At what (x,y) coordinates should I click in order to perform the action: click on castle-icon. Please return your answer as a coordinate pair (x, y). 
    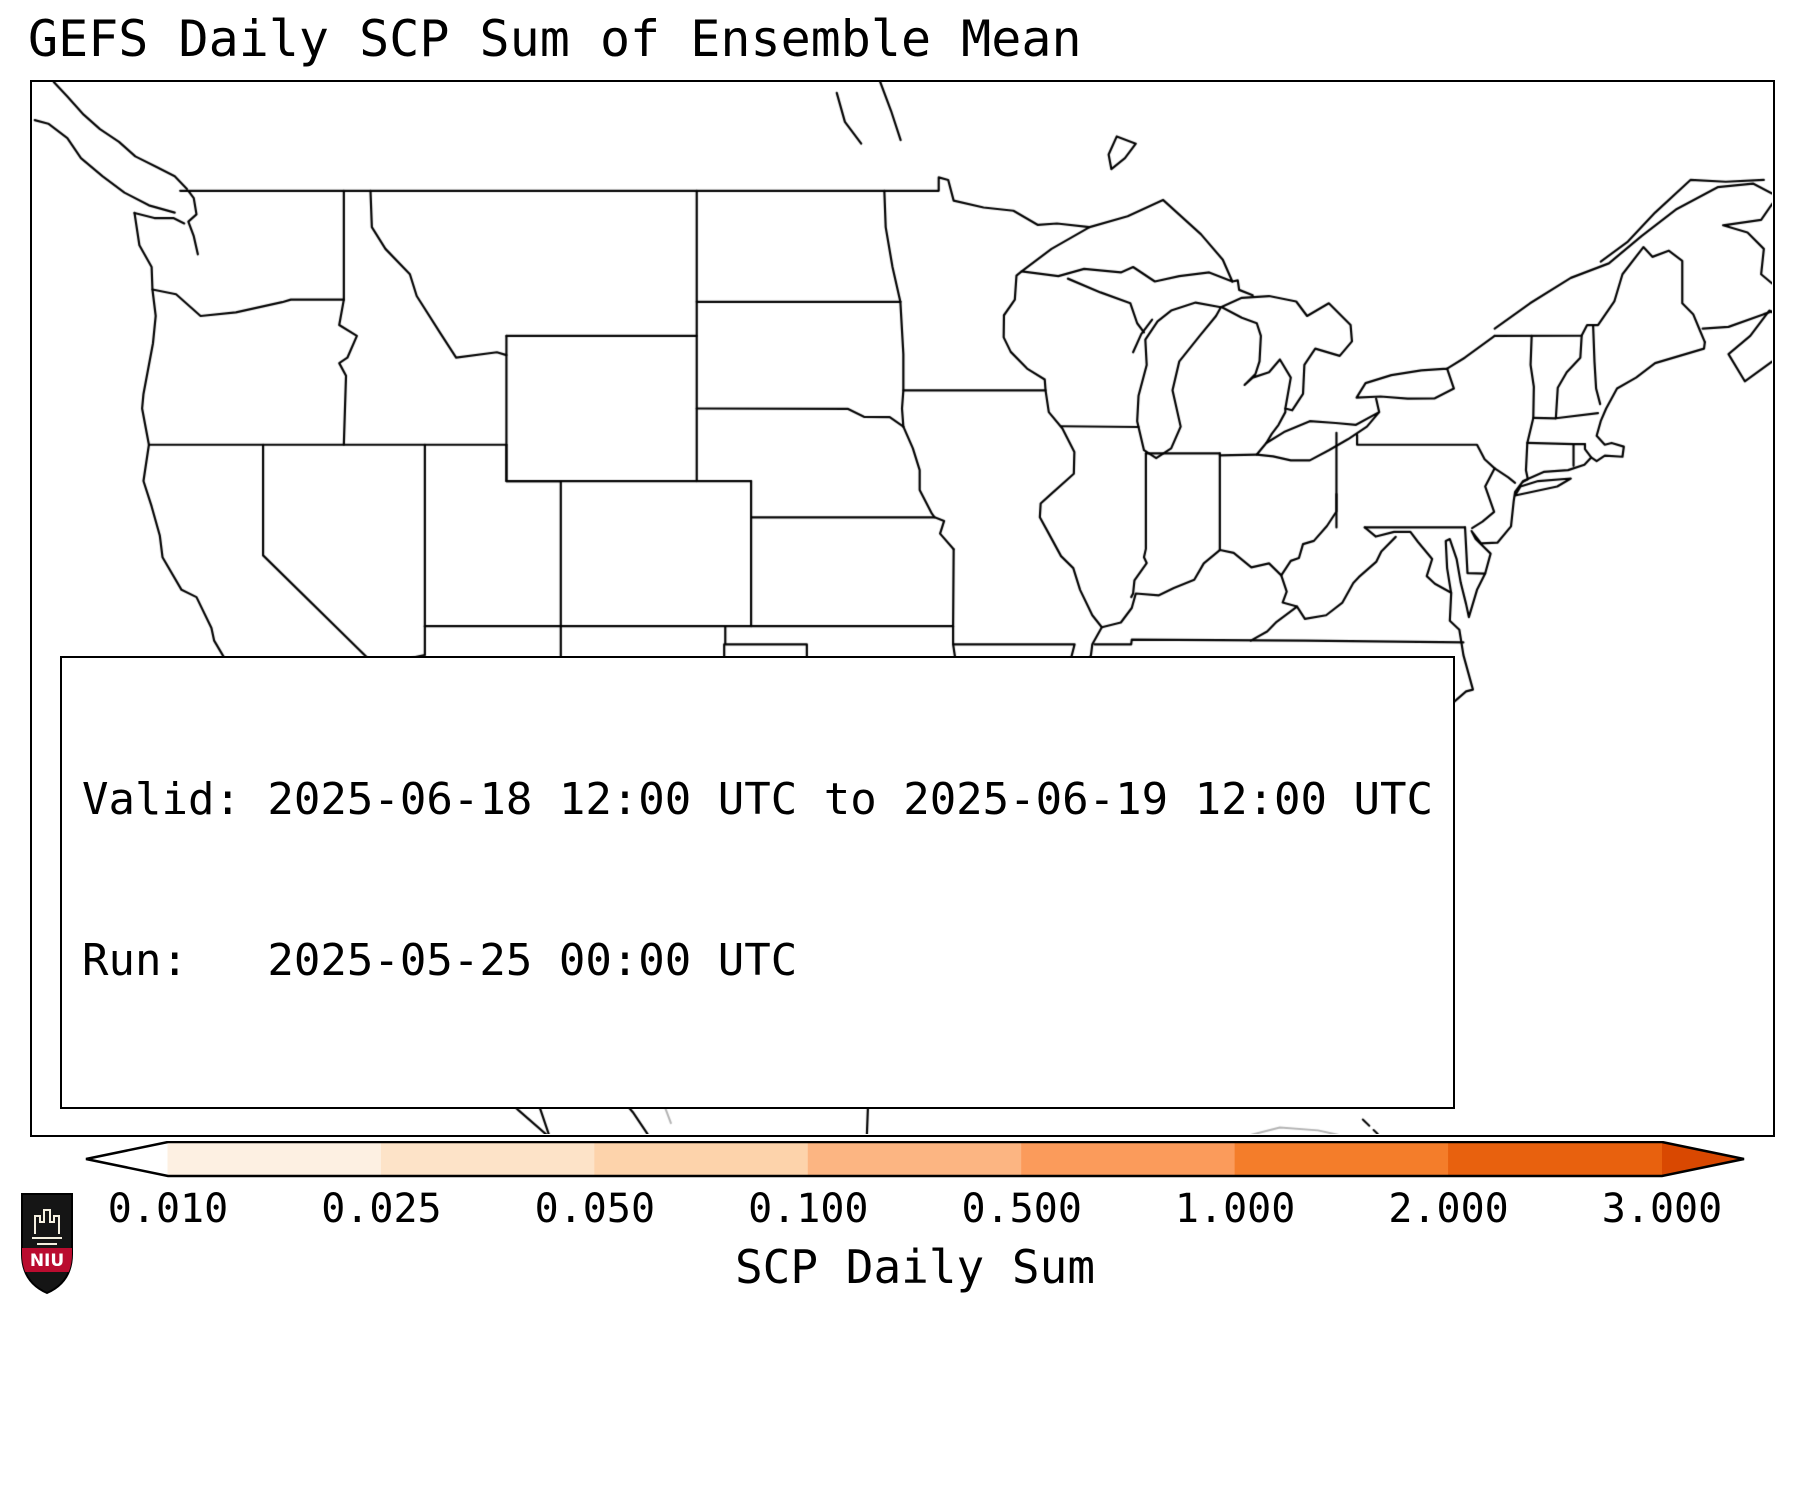
    Looking at the image, I should click on (47, 1227).